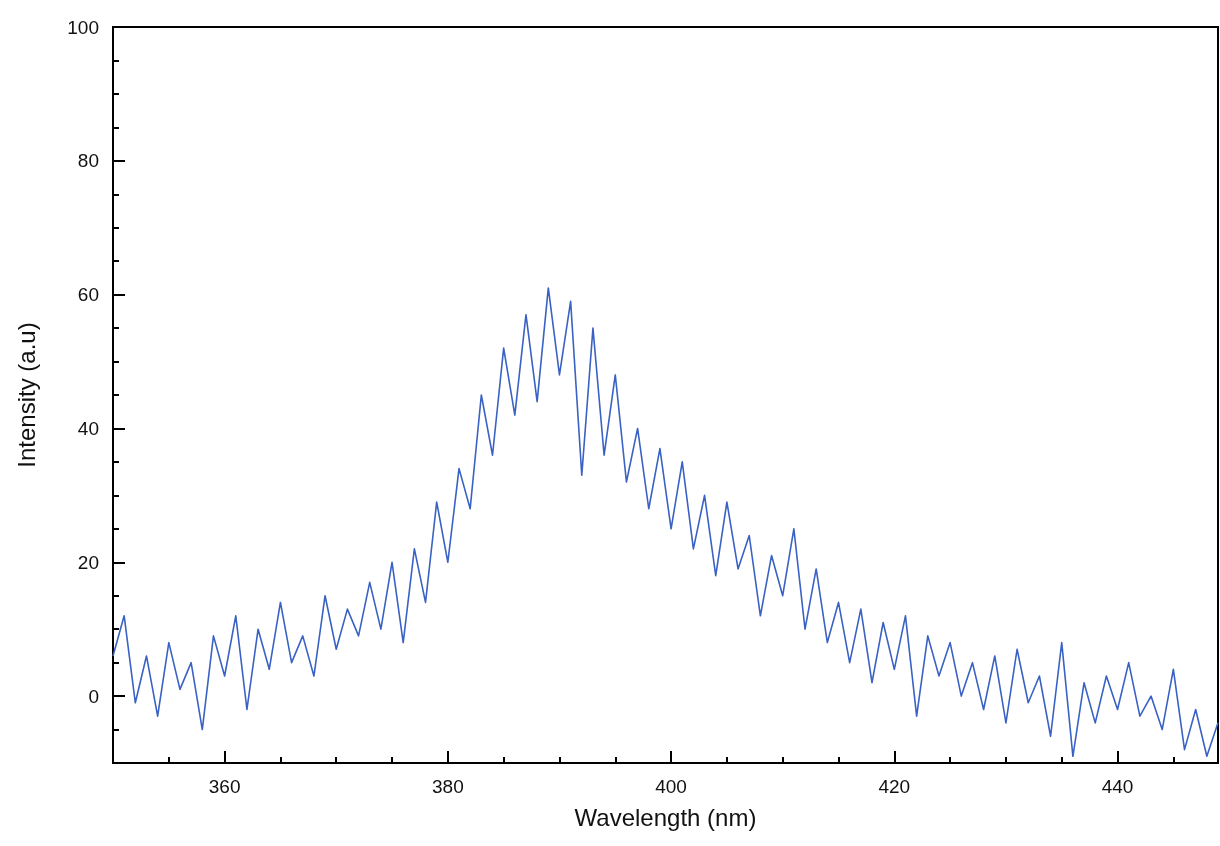  What do you see at coordinates (88, 161) in the screenshot?
I see `y-tick-label: 80` at bounding box center [88, 161].